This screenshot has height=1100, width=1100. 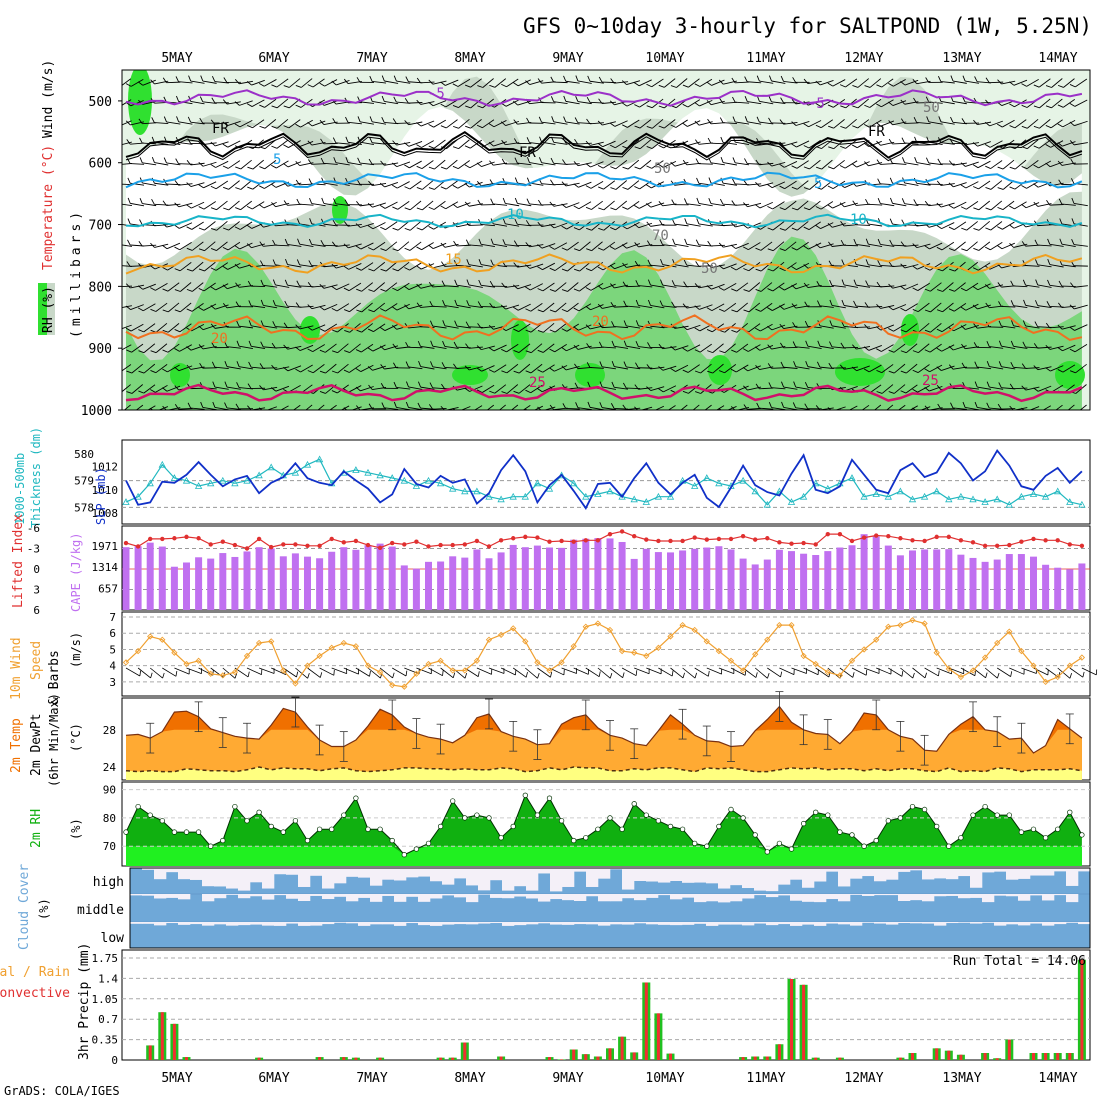 What do you see at coordinates (84, 454) in the screenshot?
I see `thickness-tick: 580` at bounding box center [84, 454].